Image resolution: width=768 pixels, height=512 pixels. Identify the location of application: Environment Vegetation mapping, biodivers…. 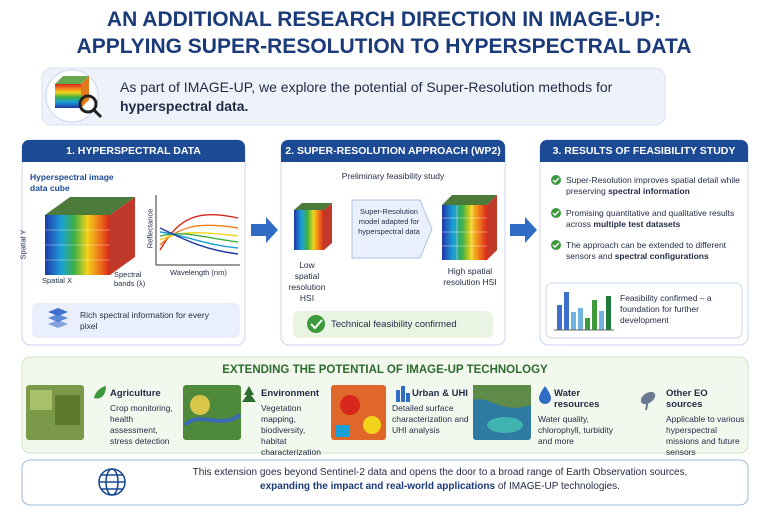
(296, 423).